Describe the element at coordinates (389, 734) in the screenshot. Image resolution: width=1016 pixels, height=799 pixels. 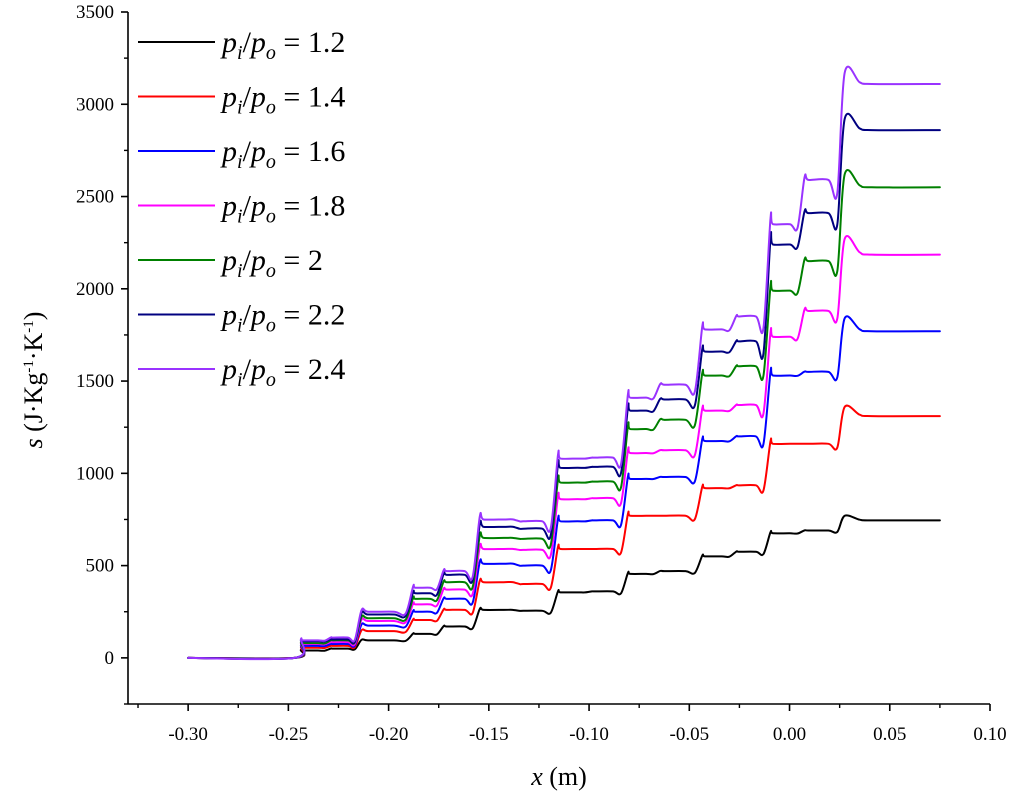
I see `x-tick-label: -0.20` at that location.